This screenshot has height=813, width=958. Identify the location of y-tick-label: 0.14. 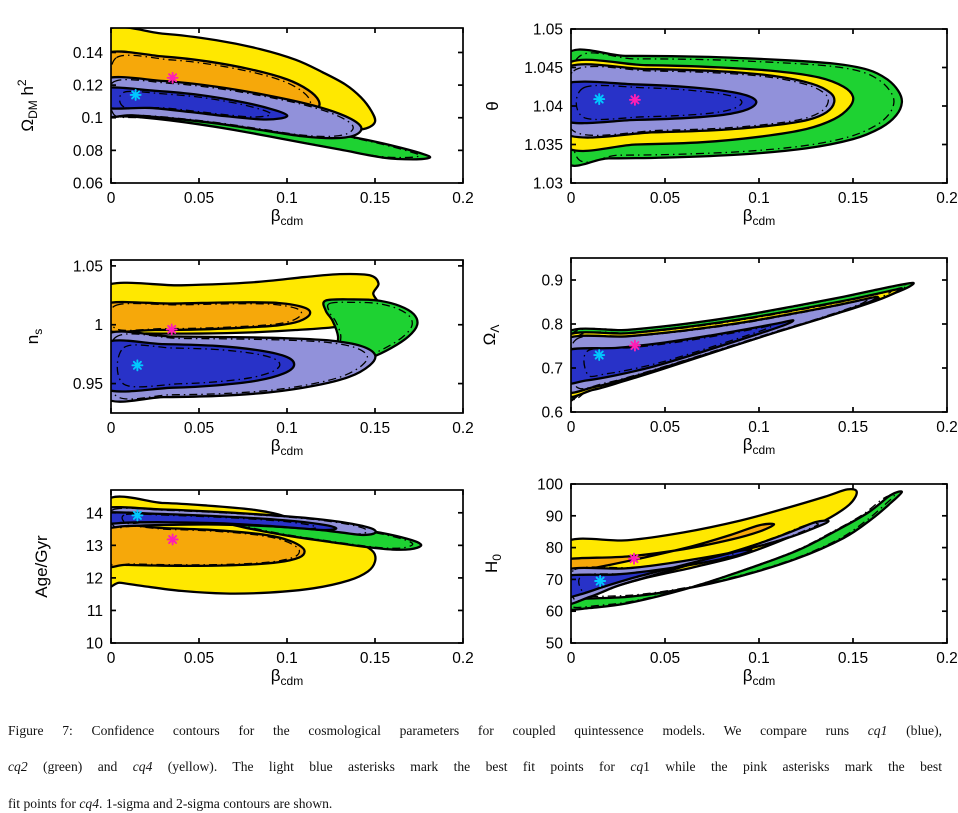
(88, 53).